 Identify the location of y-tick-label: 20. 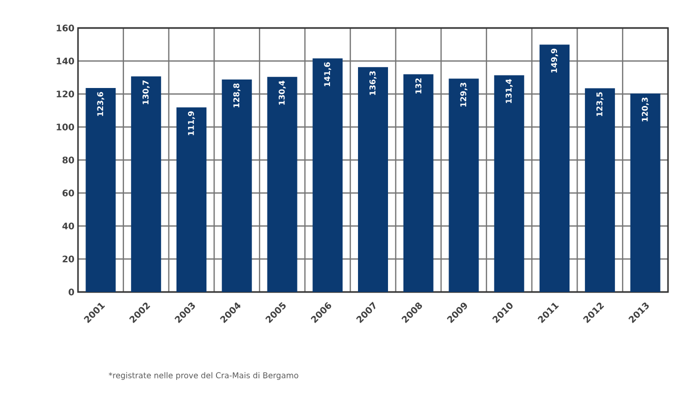
(68, 259).